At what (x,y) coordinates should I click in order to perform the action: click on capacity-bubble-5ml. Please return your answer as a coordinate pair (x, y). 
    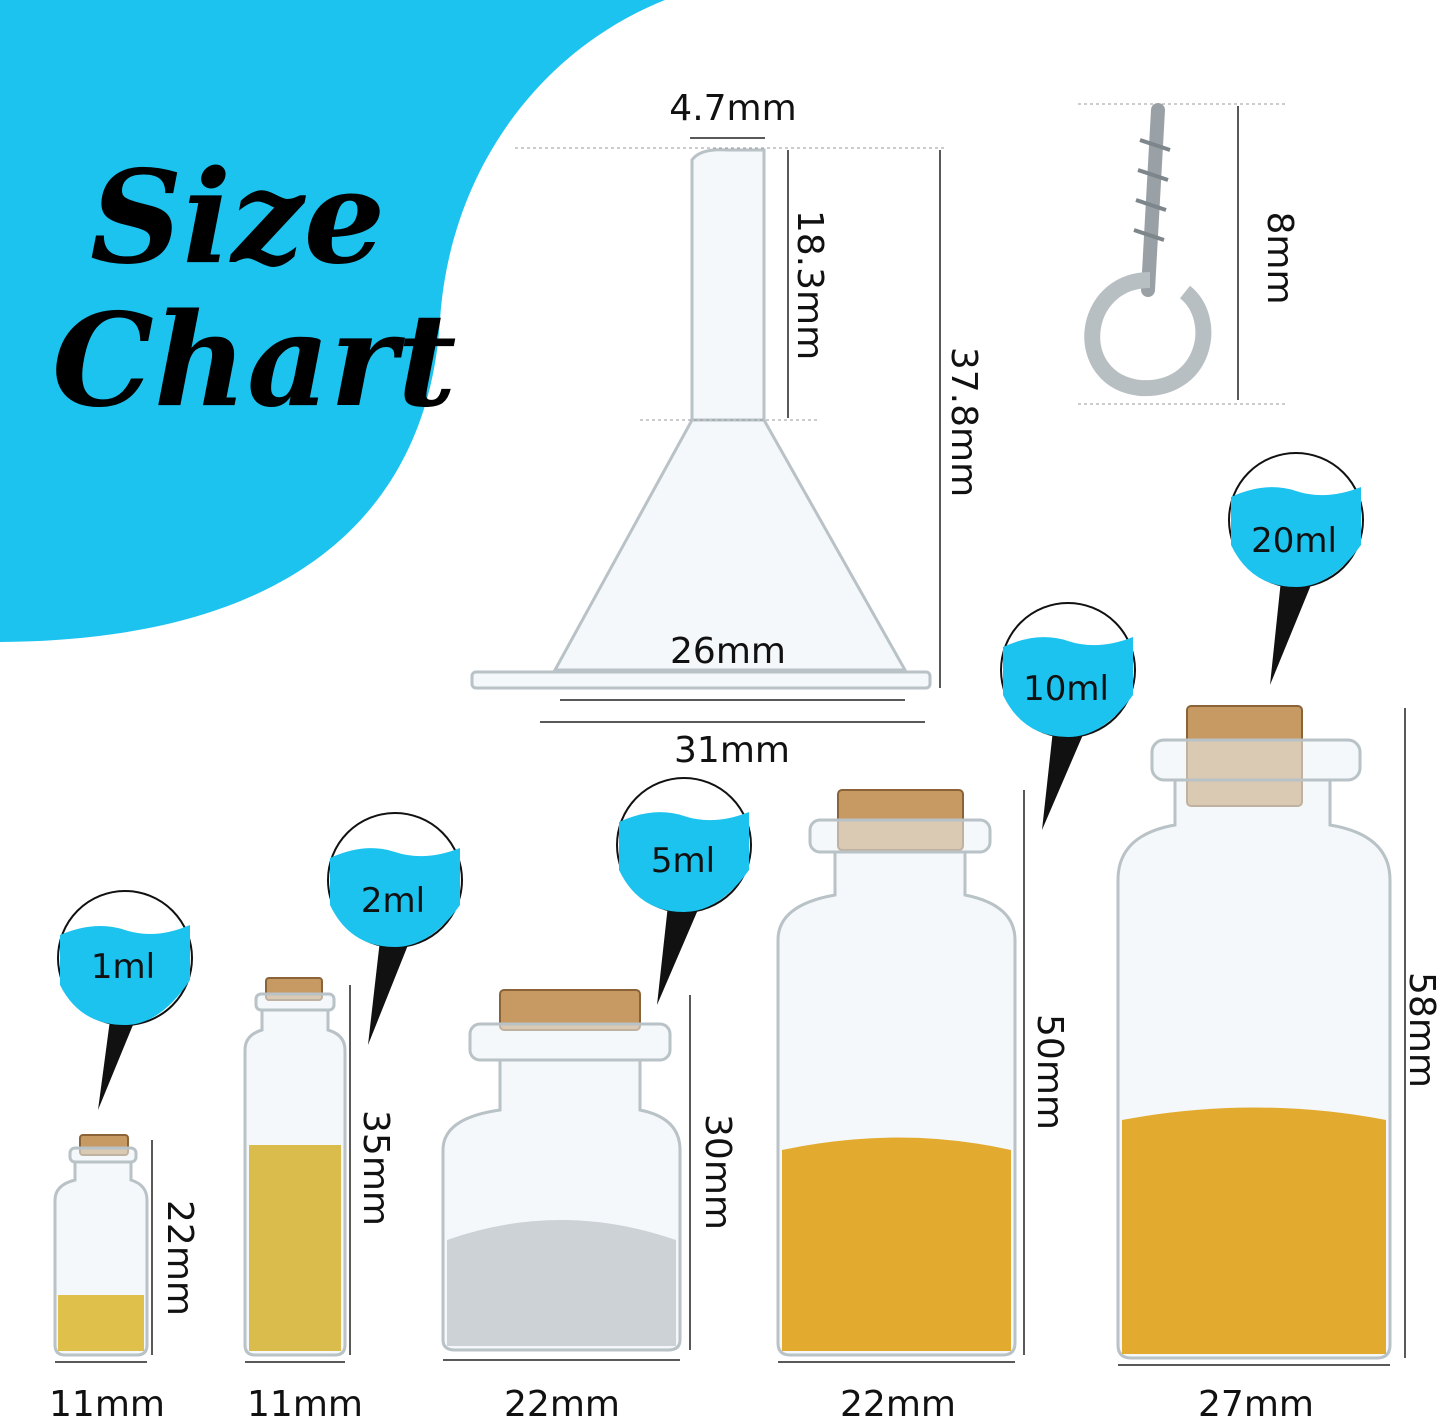
    Looking at the image, I should click on (684, 891).